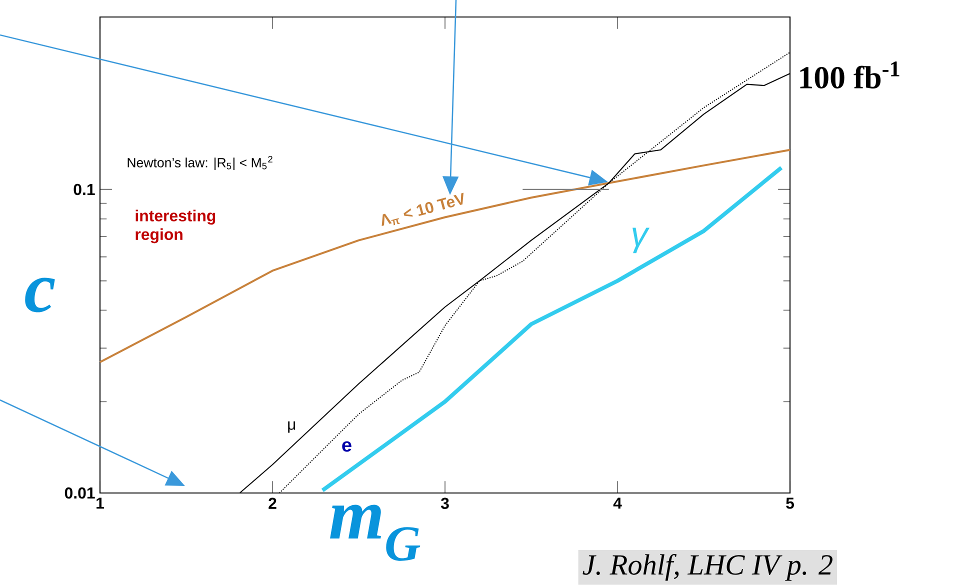 This screenshot has height=585, width=961. What do you see at coordinates (850, 75) in the screenshot?
I see `text: 100 fb$^{-1}$` at bounding box center [850, 75].